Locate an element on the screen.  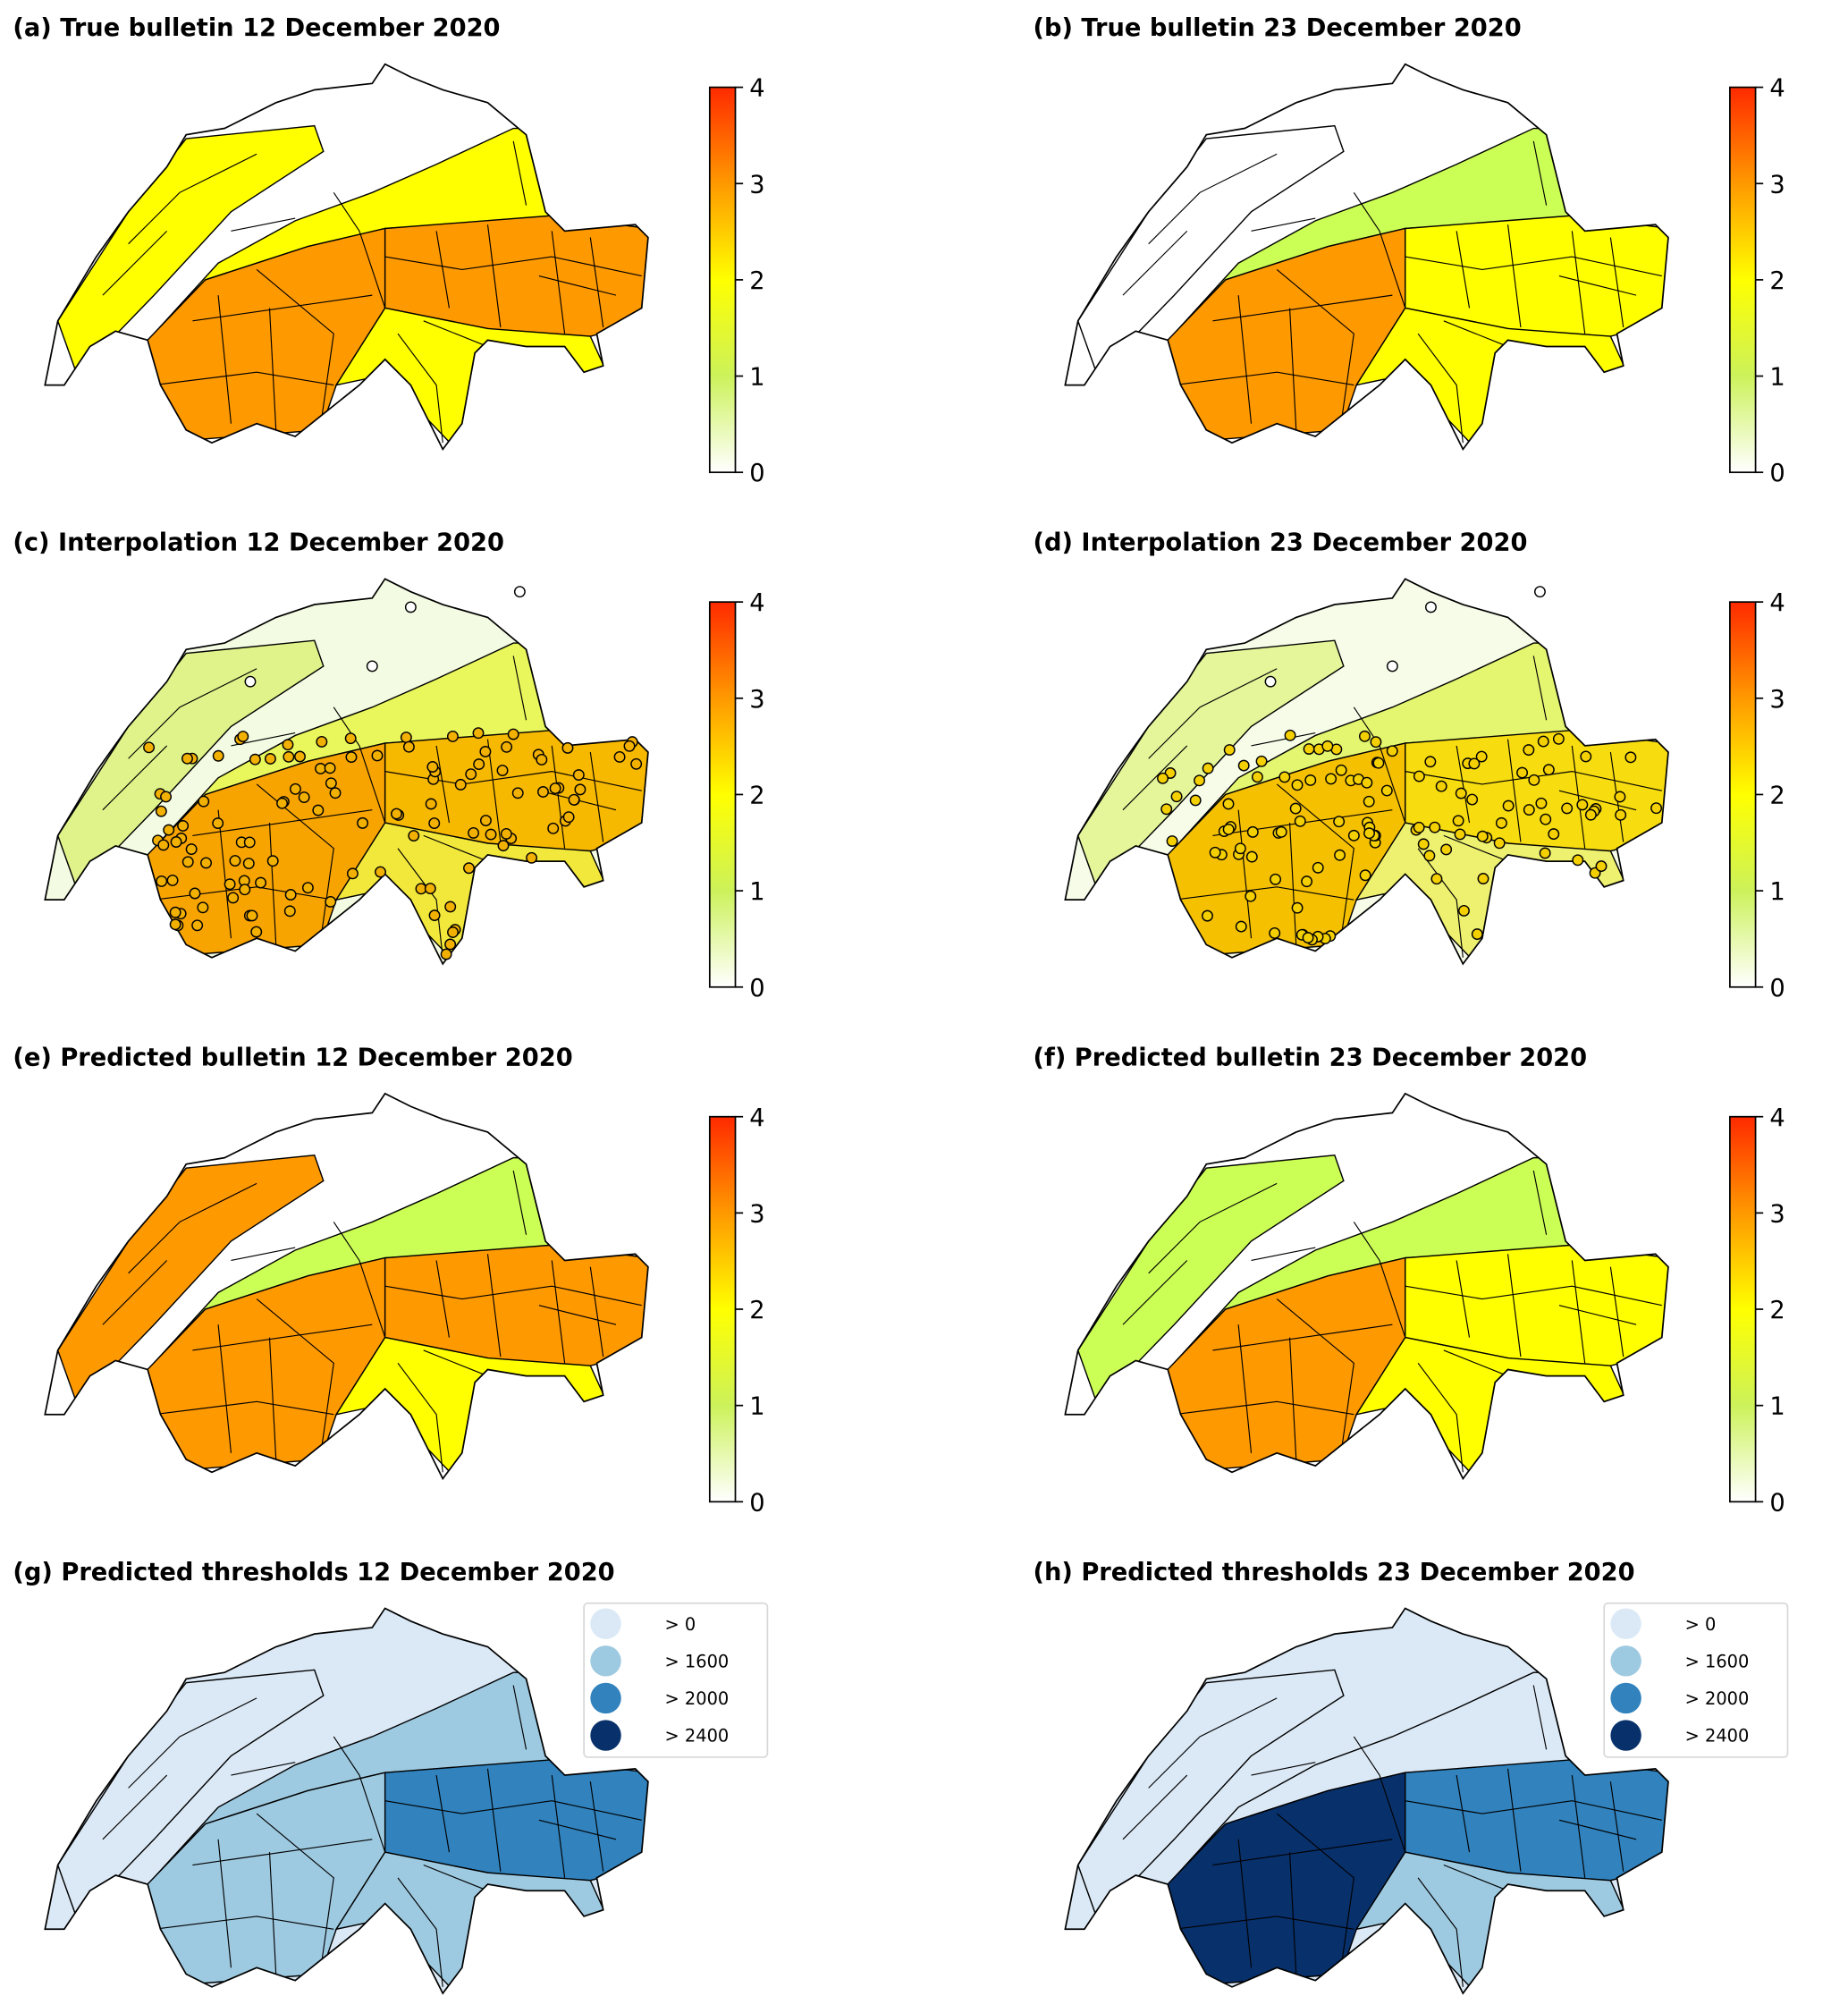
panel-d: (d) Interpolation 23 December 2020 0 1 2 3 4 is located at coordinates (1409, 765).